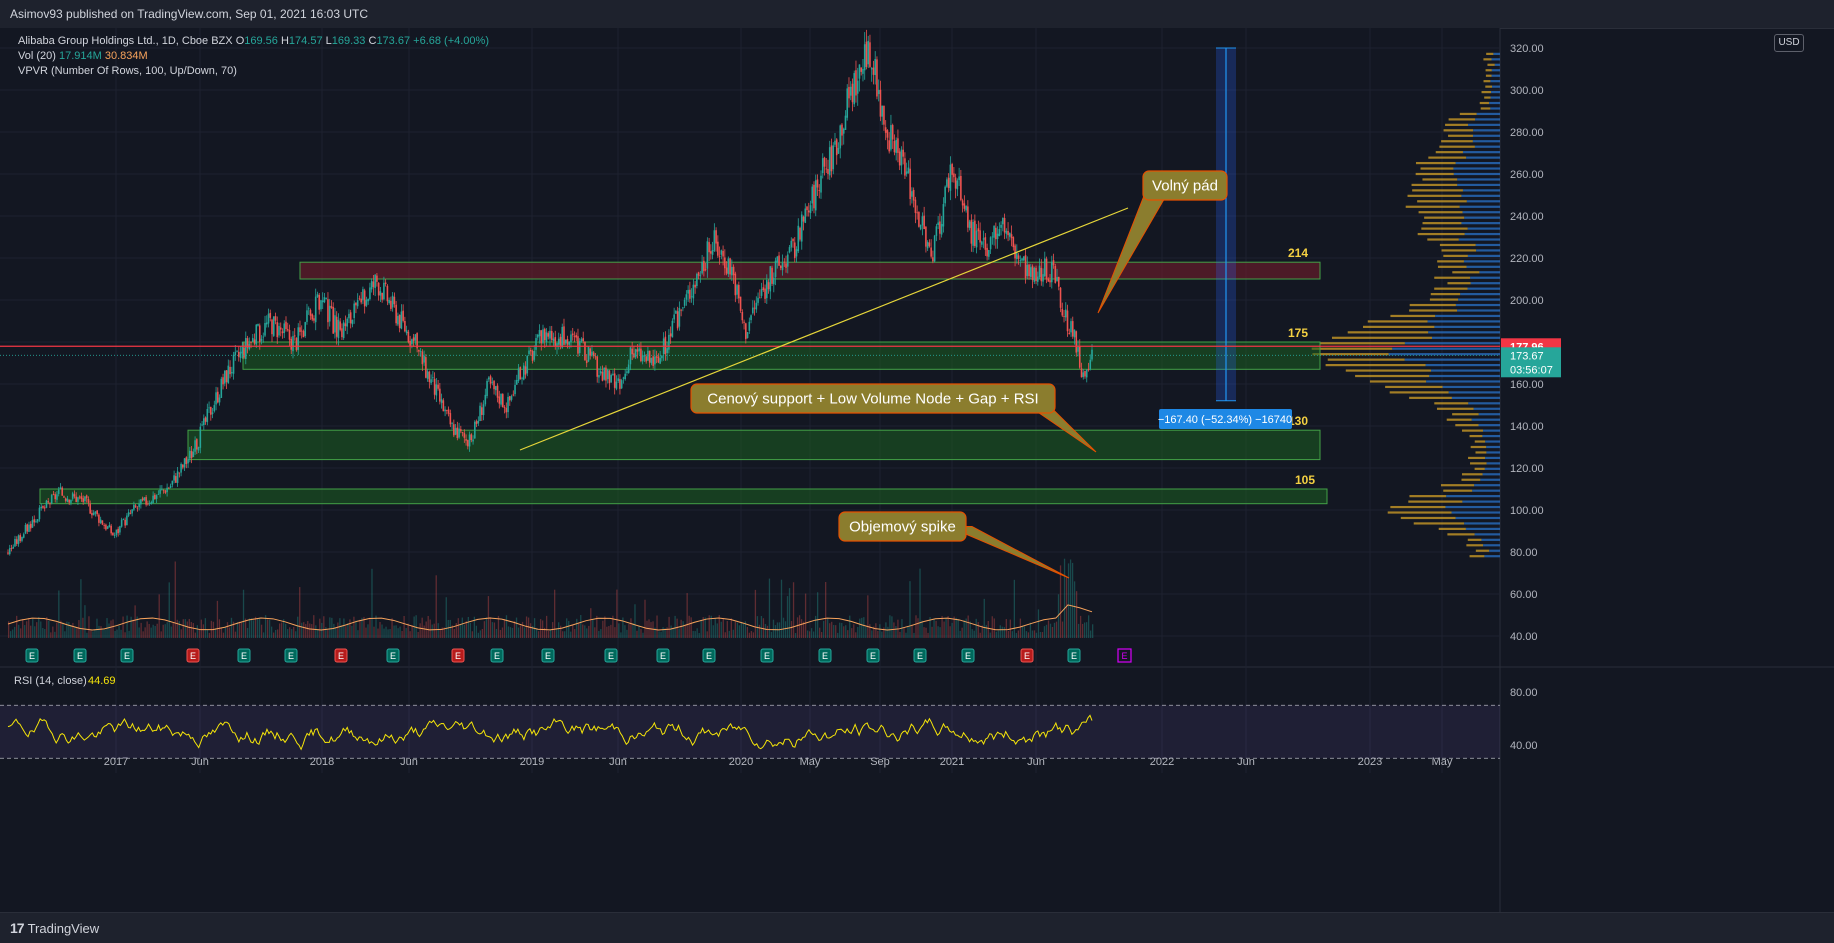  Describe the element at coordinates (116, 762) in the screenshot. I see `x-tick-label: 2017` at that location.